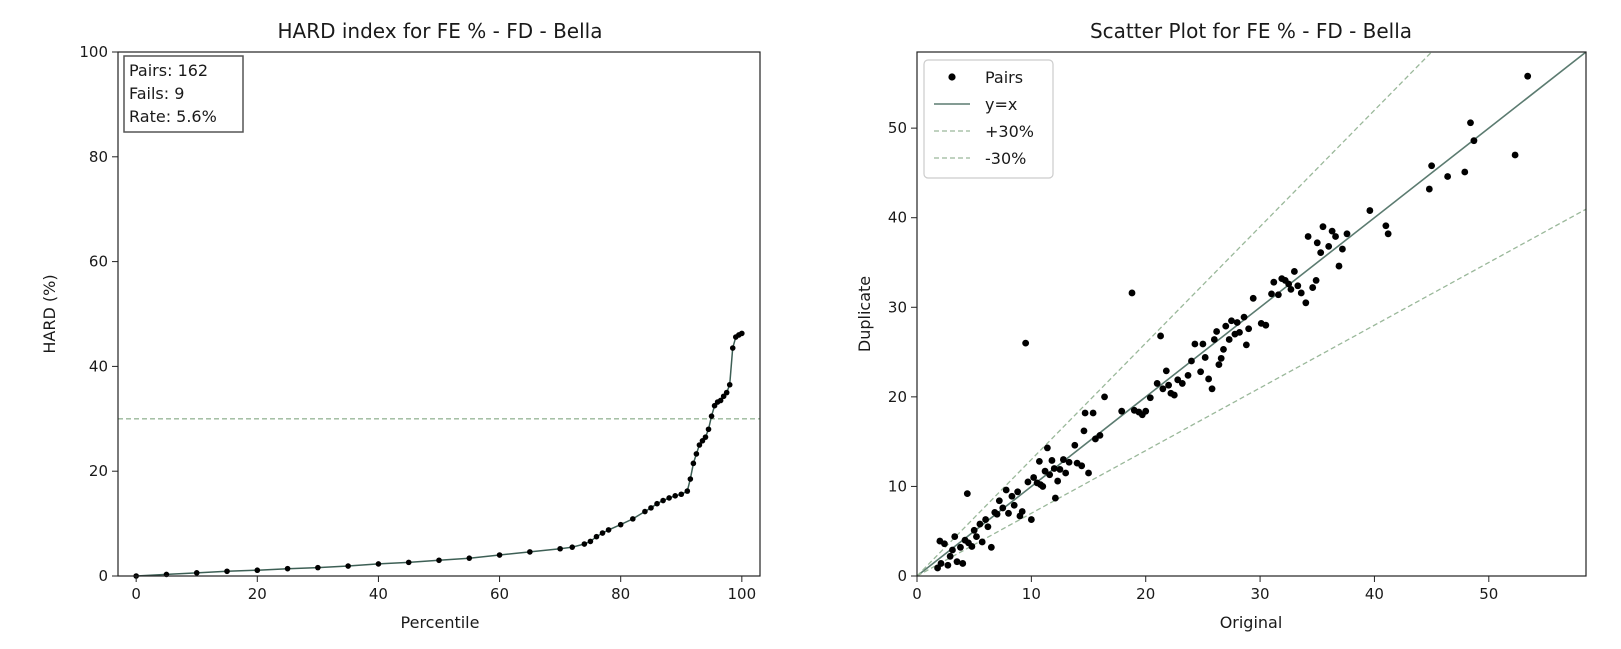 Image resolution: width=1621 pixels, height=649 pixels. Describe the element at coordinates (1205, 589) in the screenshot. I see `right-x-ticks: 0 10 20 30 40 50` at that location.